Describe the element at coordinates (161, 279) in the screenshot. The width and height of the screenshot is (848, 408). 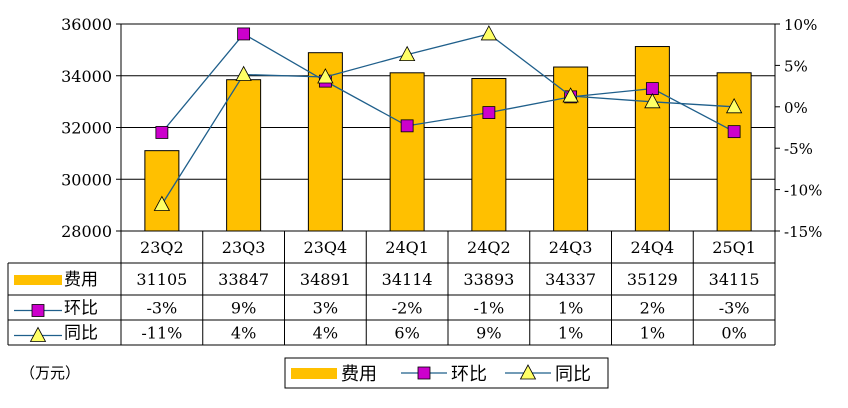
I see `table-cell: 31105` at that location.